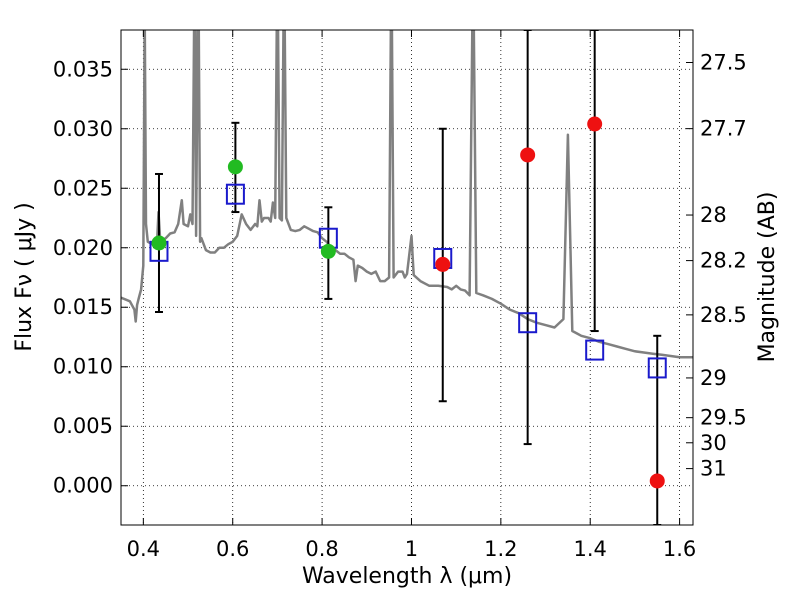 Image resolution: width=800 pixels, height=600 pixels. Describe the element at coordinates (83, 248) in the screenshot. I see `y-tick-label: 0.020` at that location.